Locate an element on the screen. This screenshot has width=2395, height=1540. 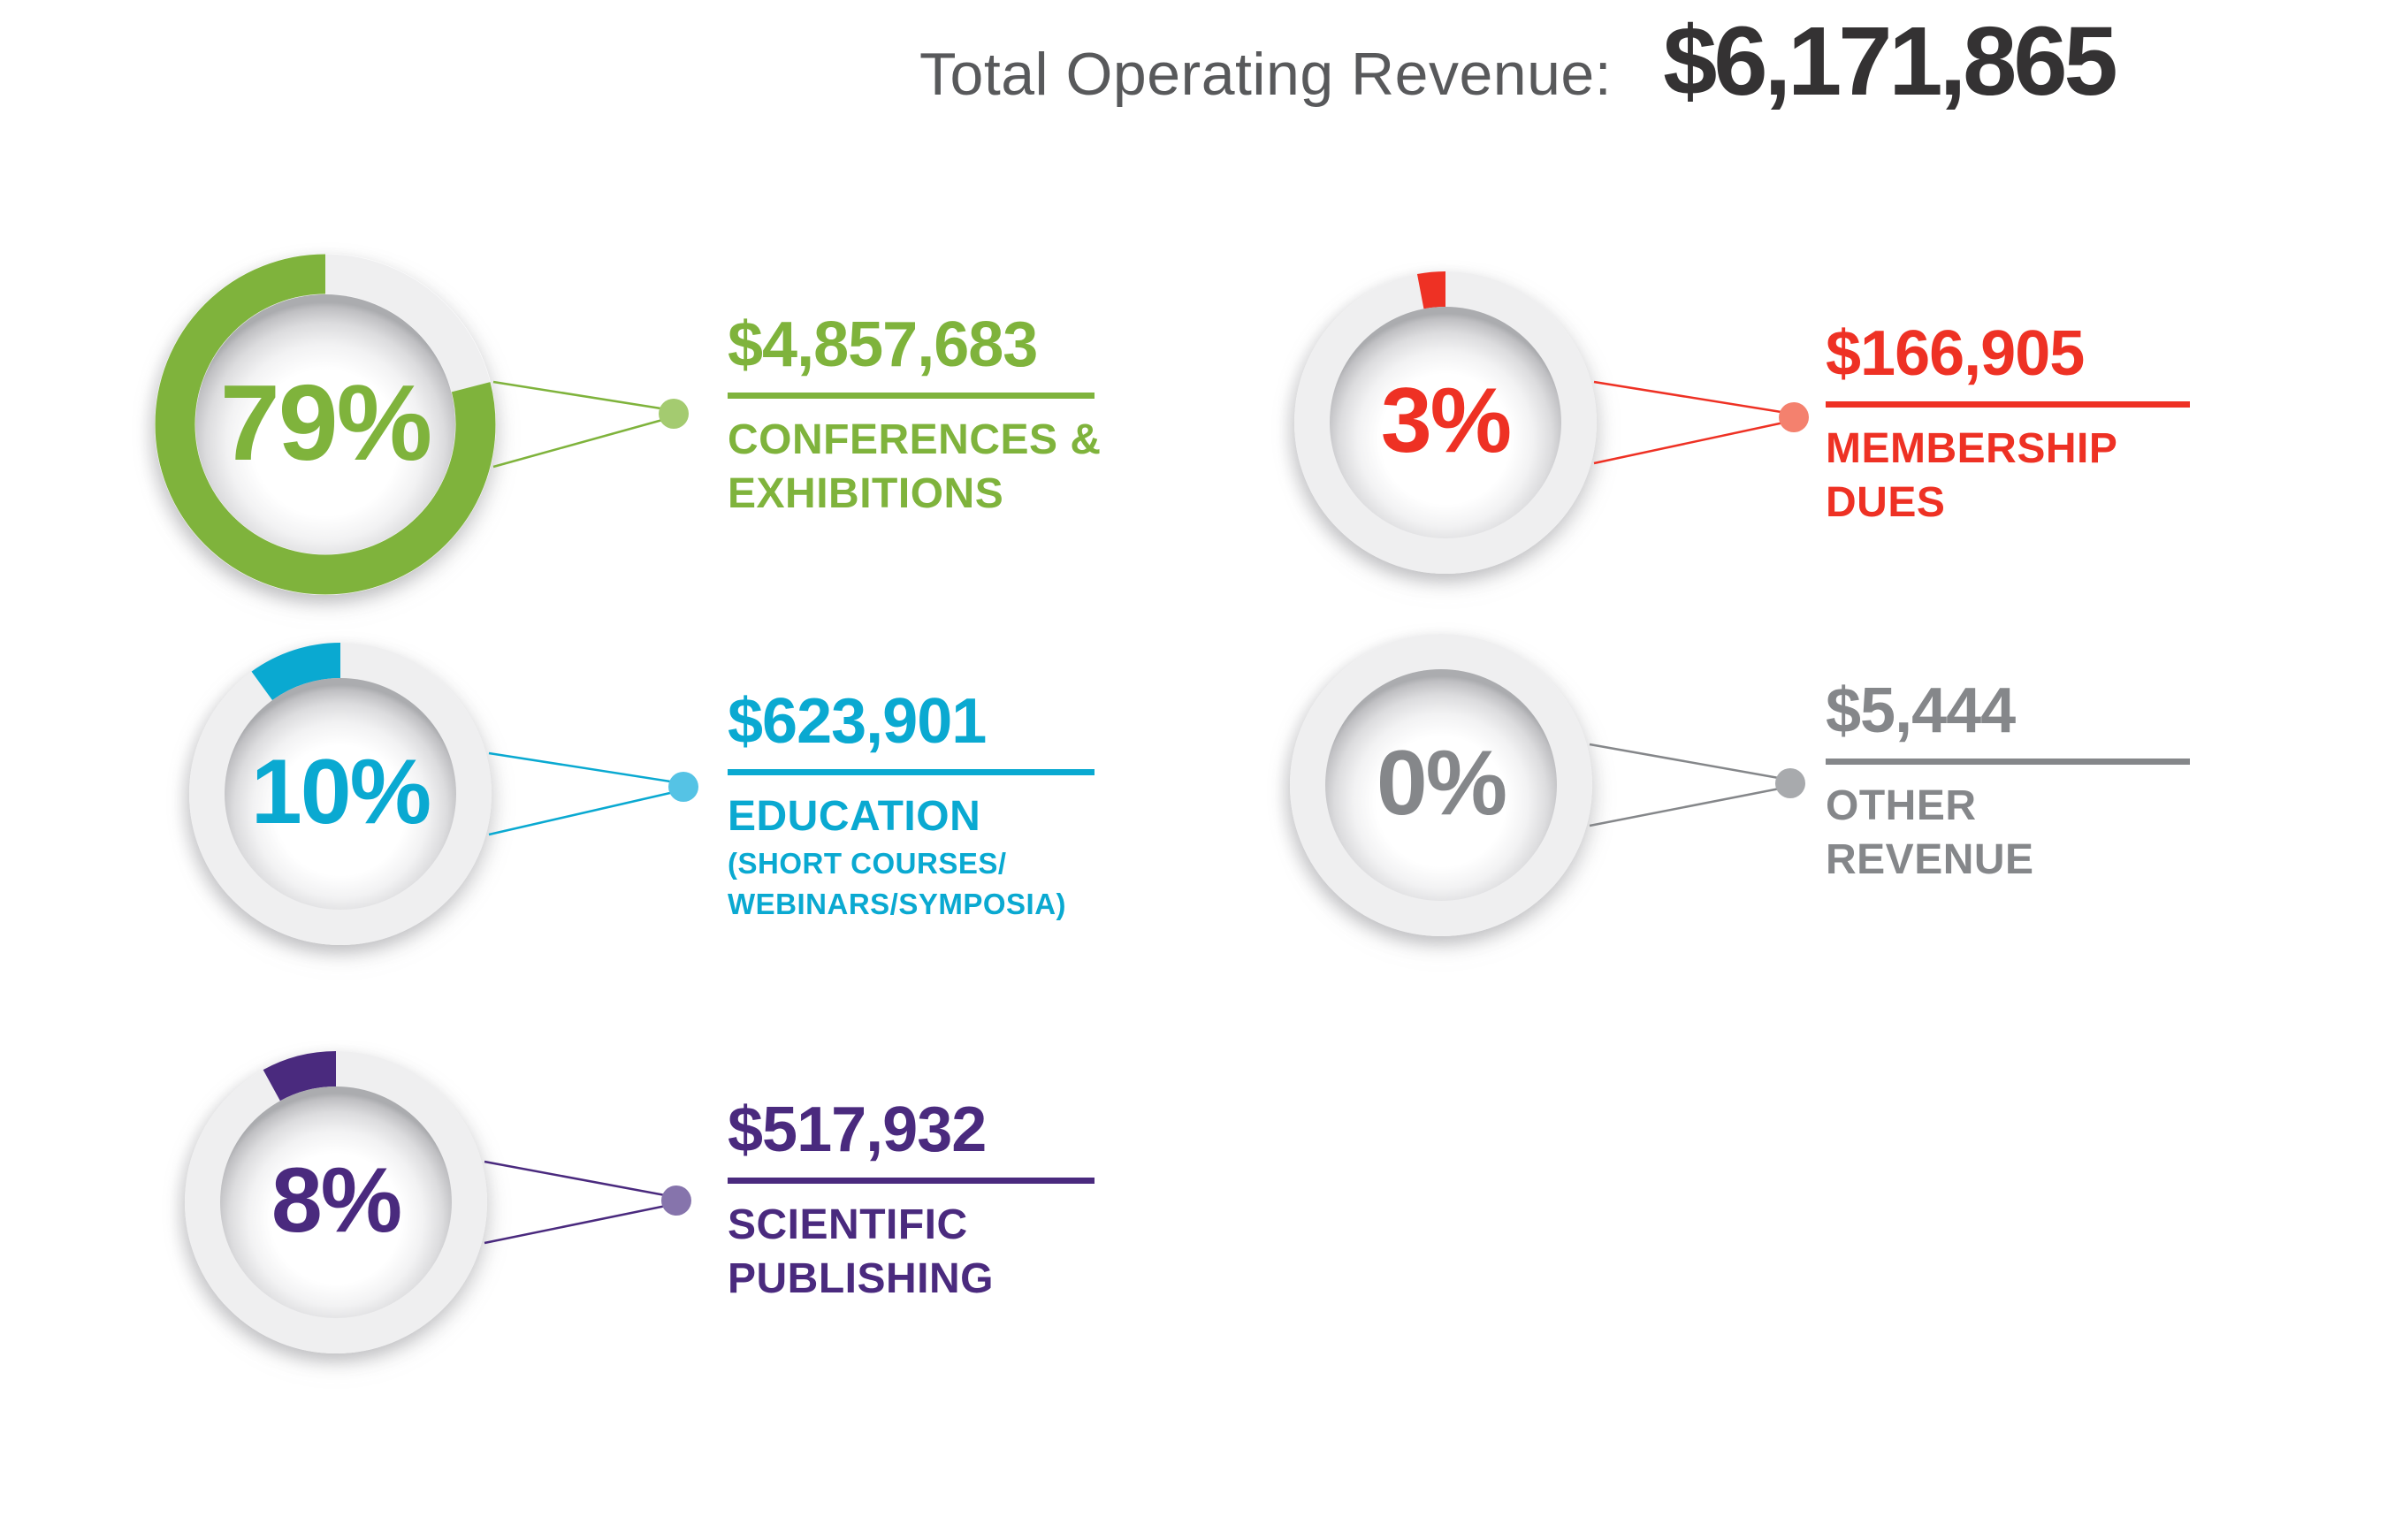
subcategory-line: WEBINARS/SYMPOSIA) is located at coordinates (898, 905).